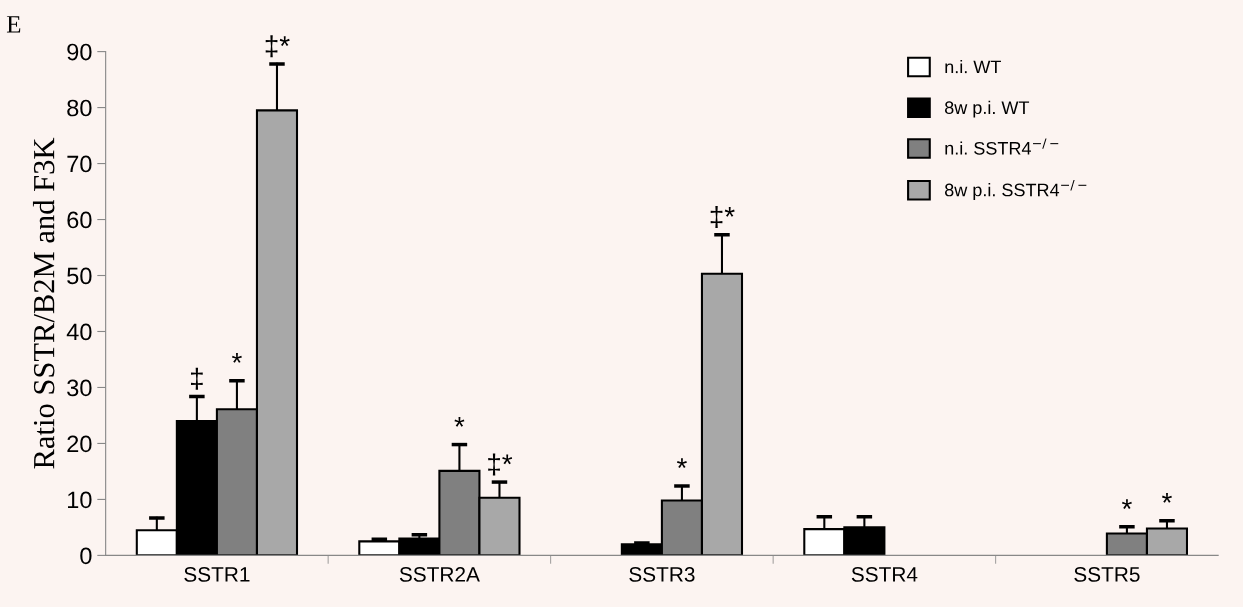  Describe the element at coordinates (217, 574) in the screenshot. I see `x-tick-label: SSTR1` at that location.